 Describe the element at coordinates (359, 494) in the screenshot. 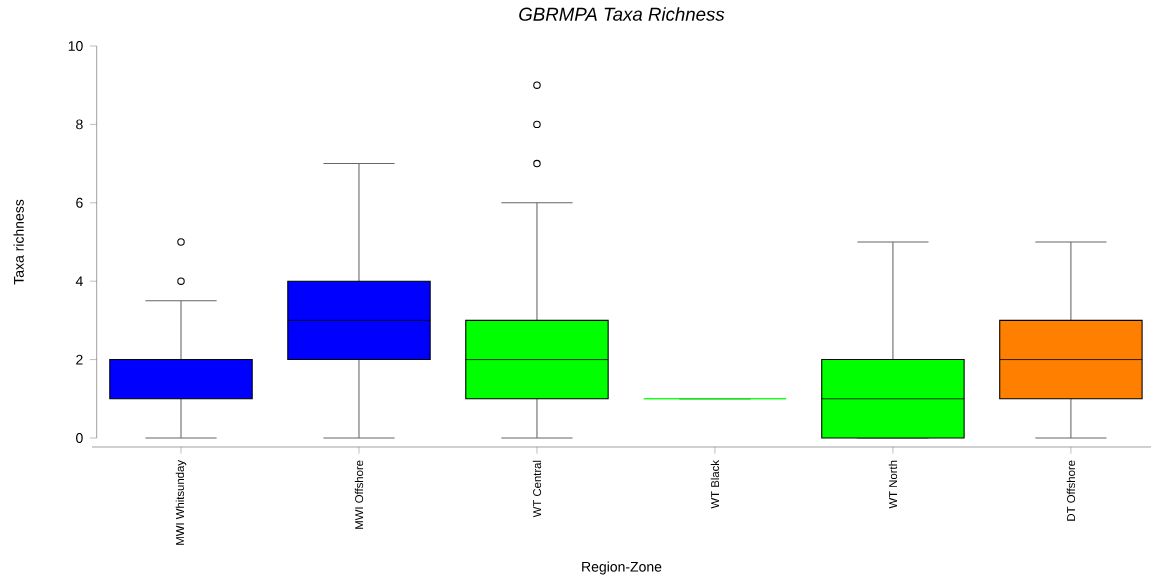

I see `x-tick-label: MWI Offshore` at that location.